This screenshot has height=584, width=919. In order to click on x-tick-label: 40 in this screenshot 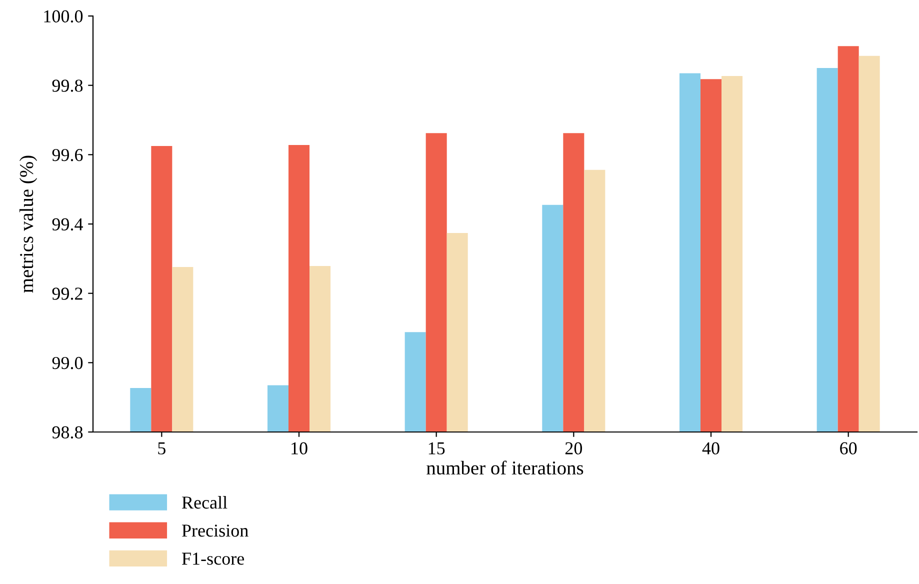, I will do `click(711, 448)`.